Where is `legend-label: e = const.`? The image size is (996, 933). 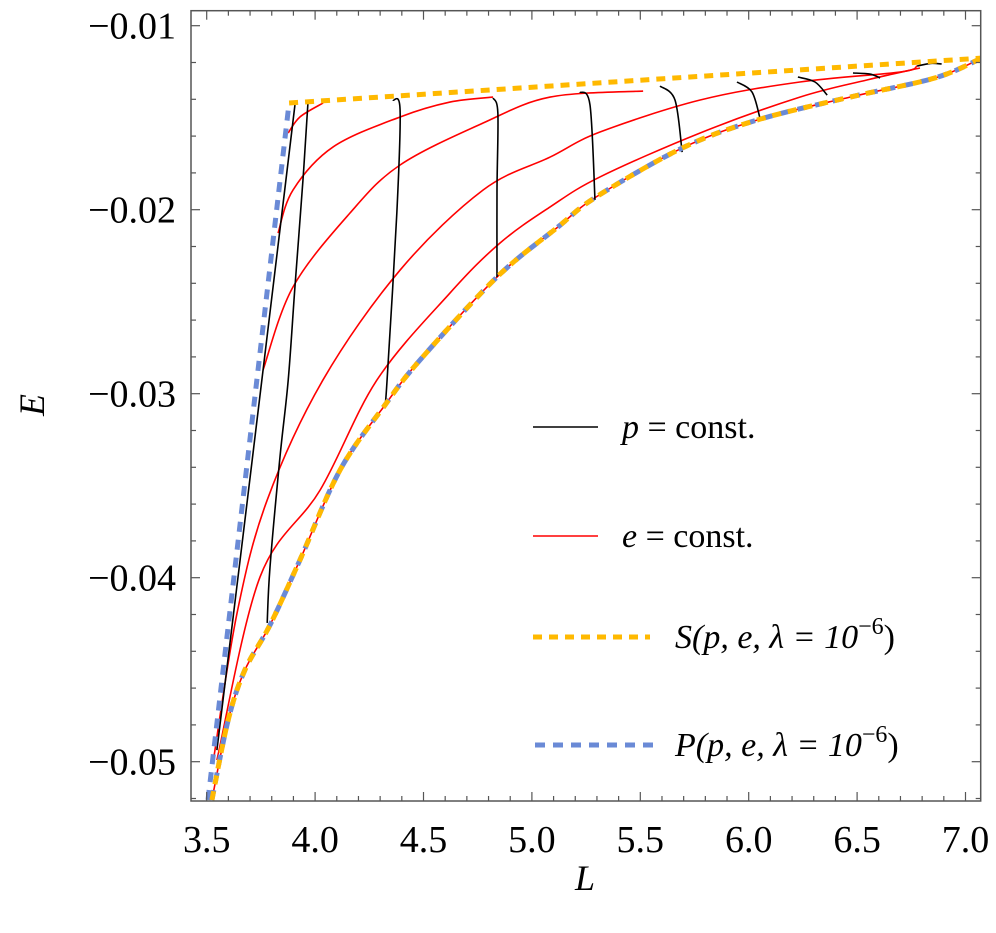 legend-label: e = const. is located at coordinates (688, 536).